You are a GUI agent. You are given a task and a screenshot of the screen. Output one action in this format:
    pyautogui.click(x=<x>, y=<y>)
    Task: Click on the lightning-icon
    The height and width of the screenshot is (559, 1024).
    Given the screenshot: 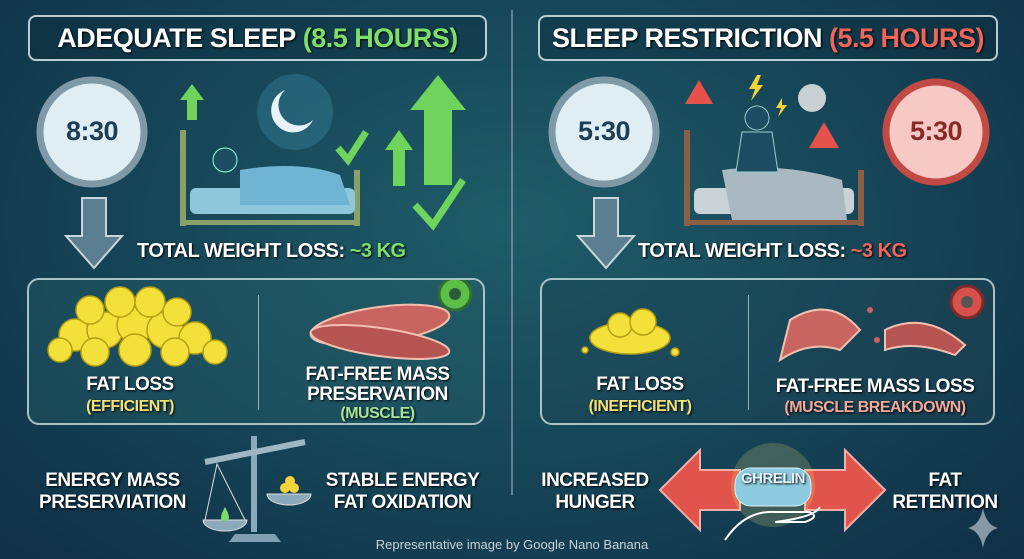 What is the action you would take?
    pyautogui.click(x=768, y=96)
    